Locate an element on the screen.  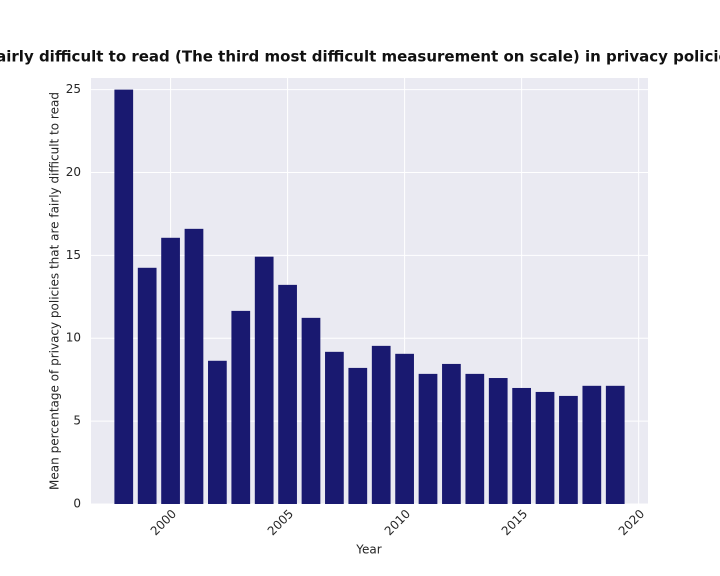
y-tick-label: 10 is located at coordinates (73, 338).